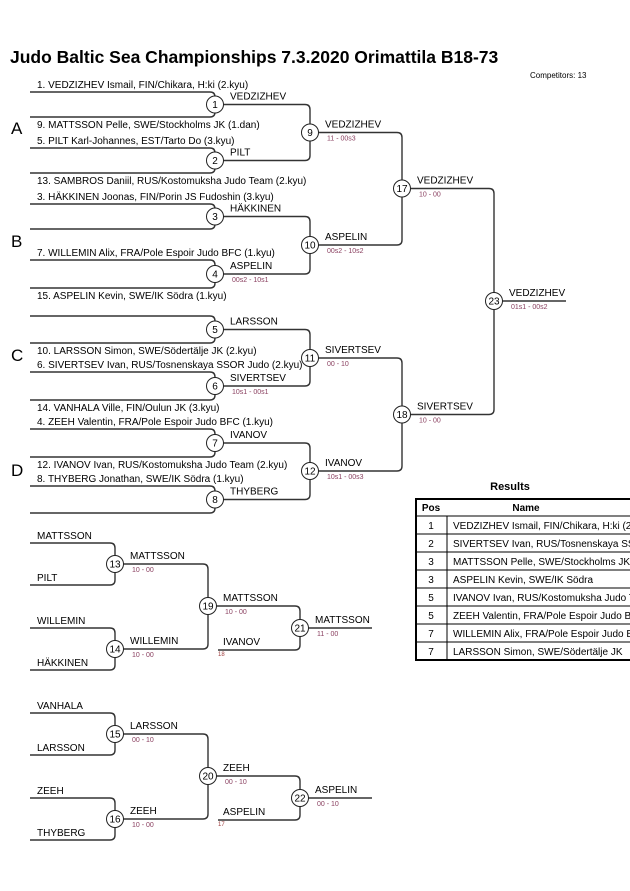  Describe the element at coordinates (345, 477) in the screenshot. I see `match-score: 10s1 - 00s3` at that location.